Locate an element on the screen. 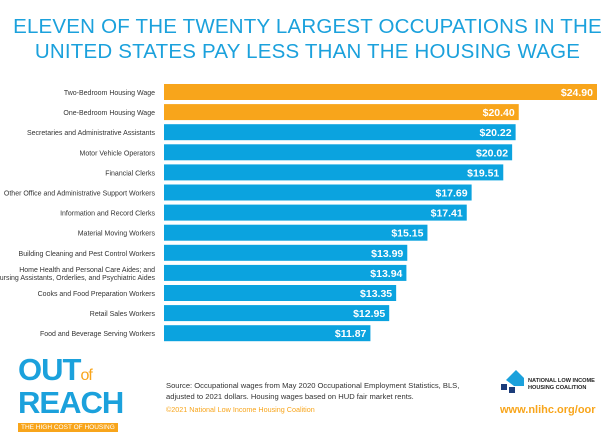  website-link: www.nlihc.org/oor is located at coordinates (548, 410).